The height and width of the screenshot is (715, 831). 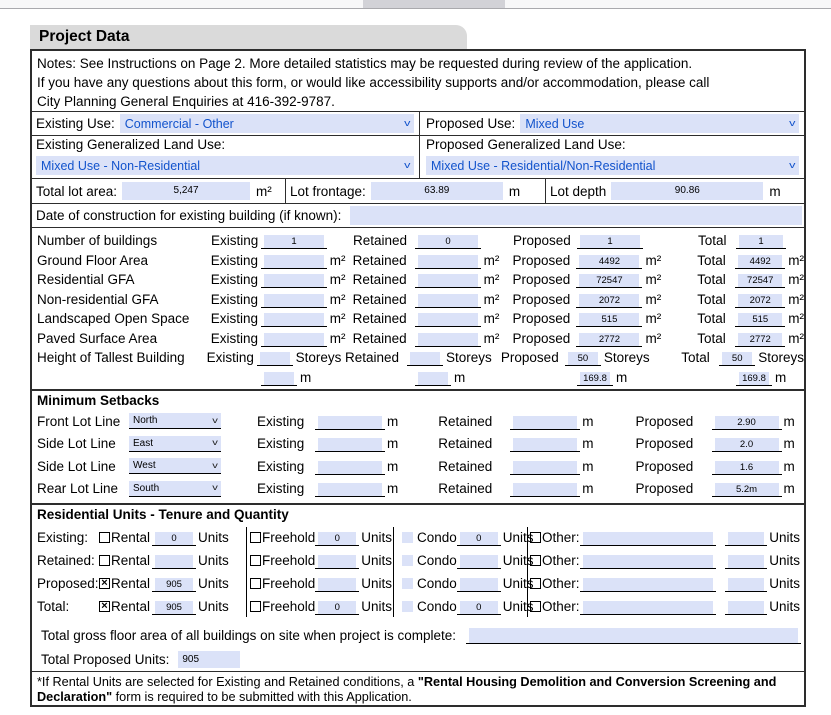 What do you see at coordinates (175, 488) in the screenshot?
I see `rear-lot-line-direction-select: South v` at bounding box center [175, 488].